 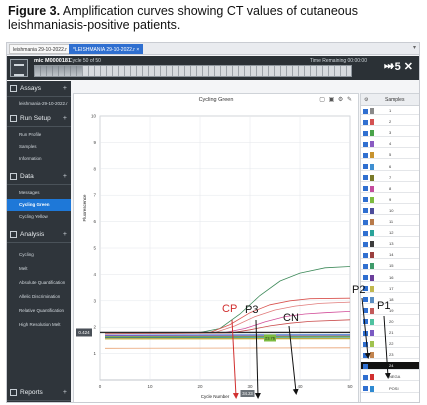 What do you see at coordinates (390, 178) in the screenshot?
I see `sample-row: 7` at bounding box center [390, 178].